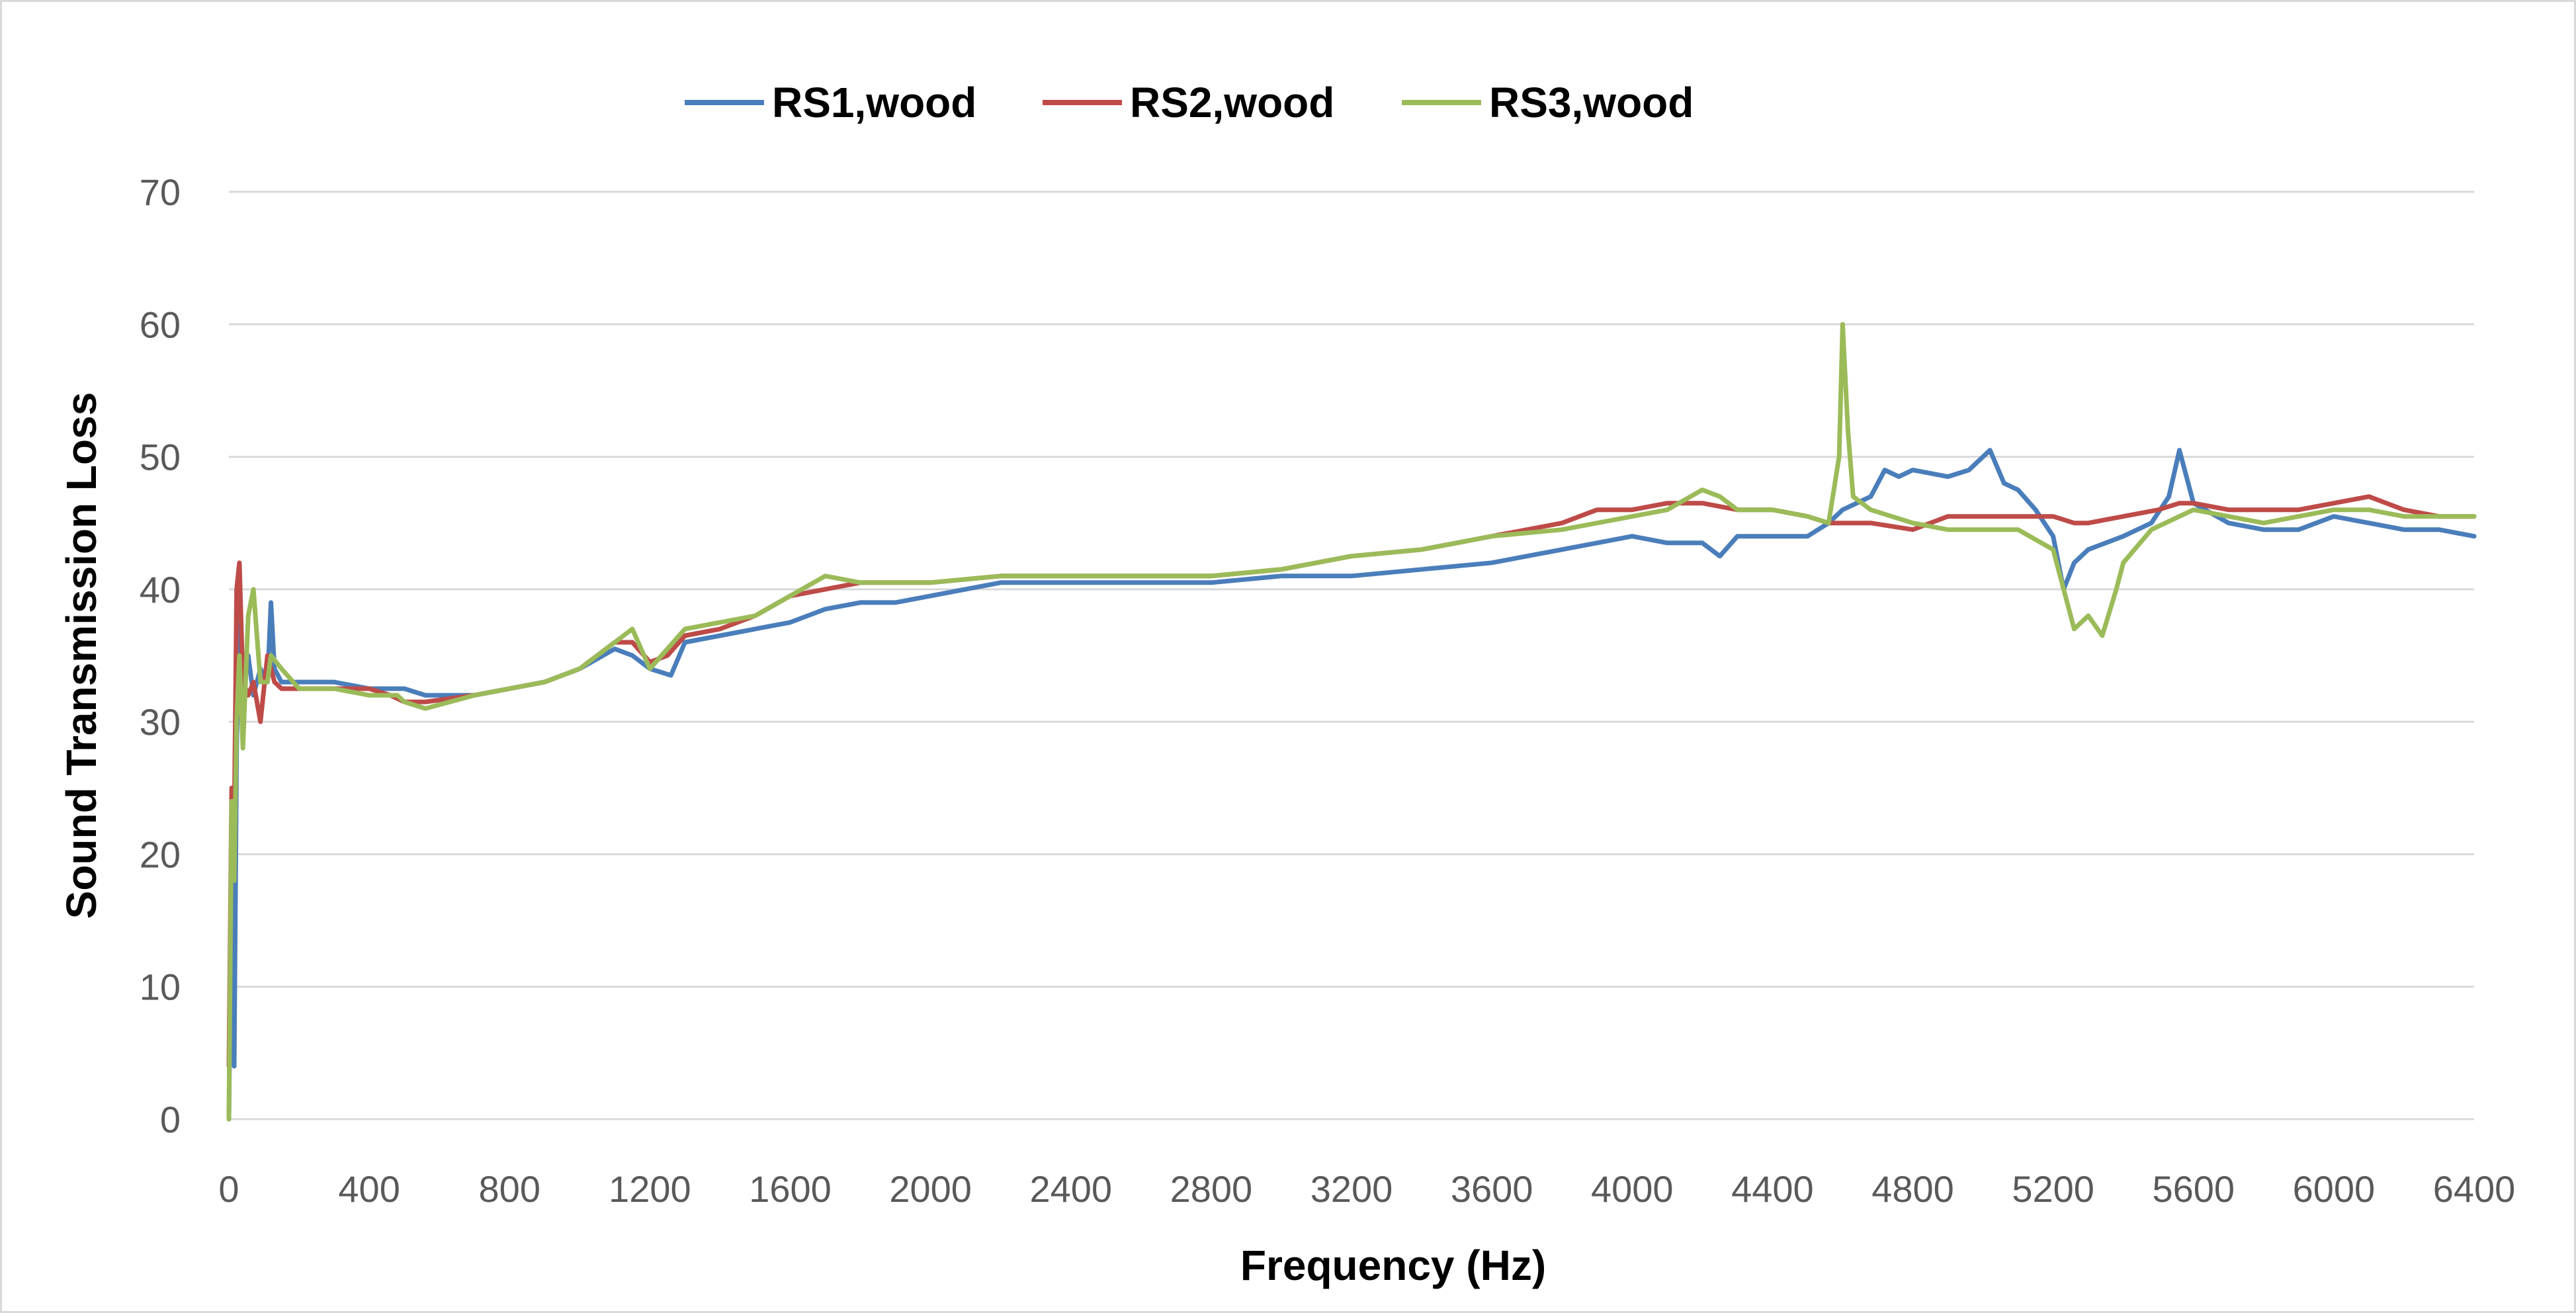  I want to click on y-tick-label: 50, so click(160, 457).